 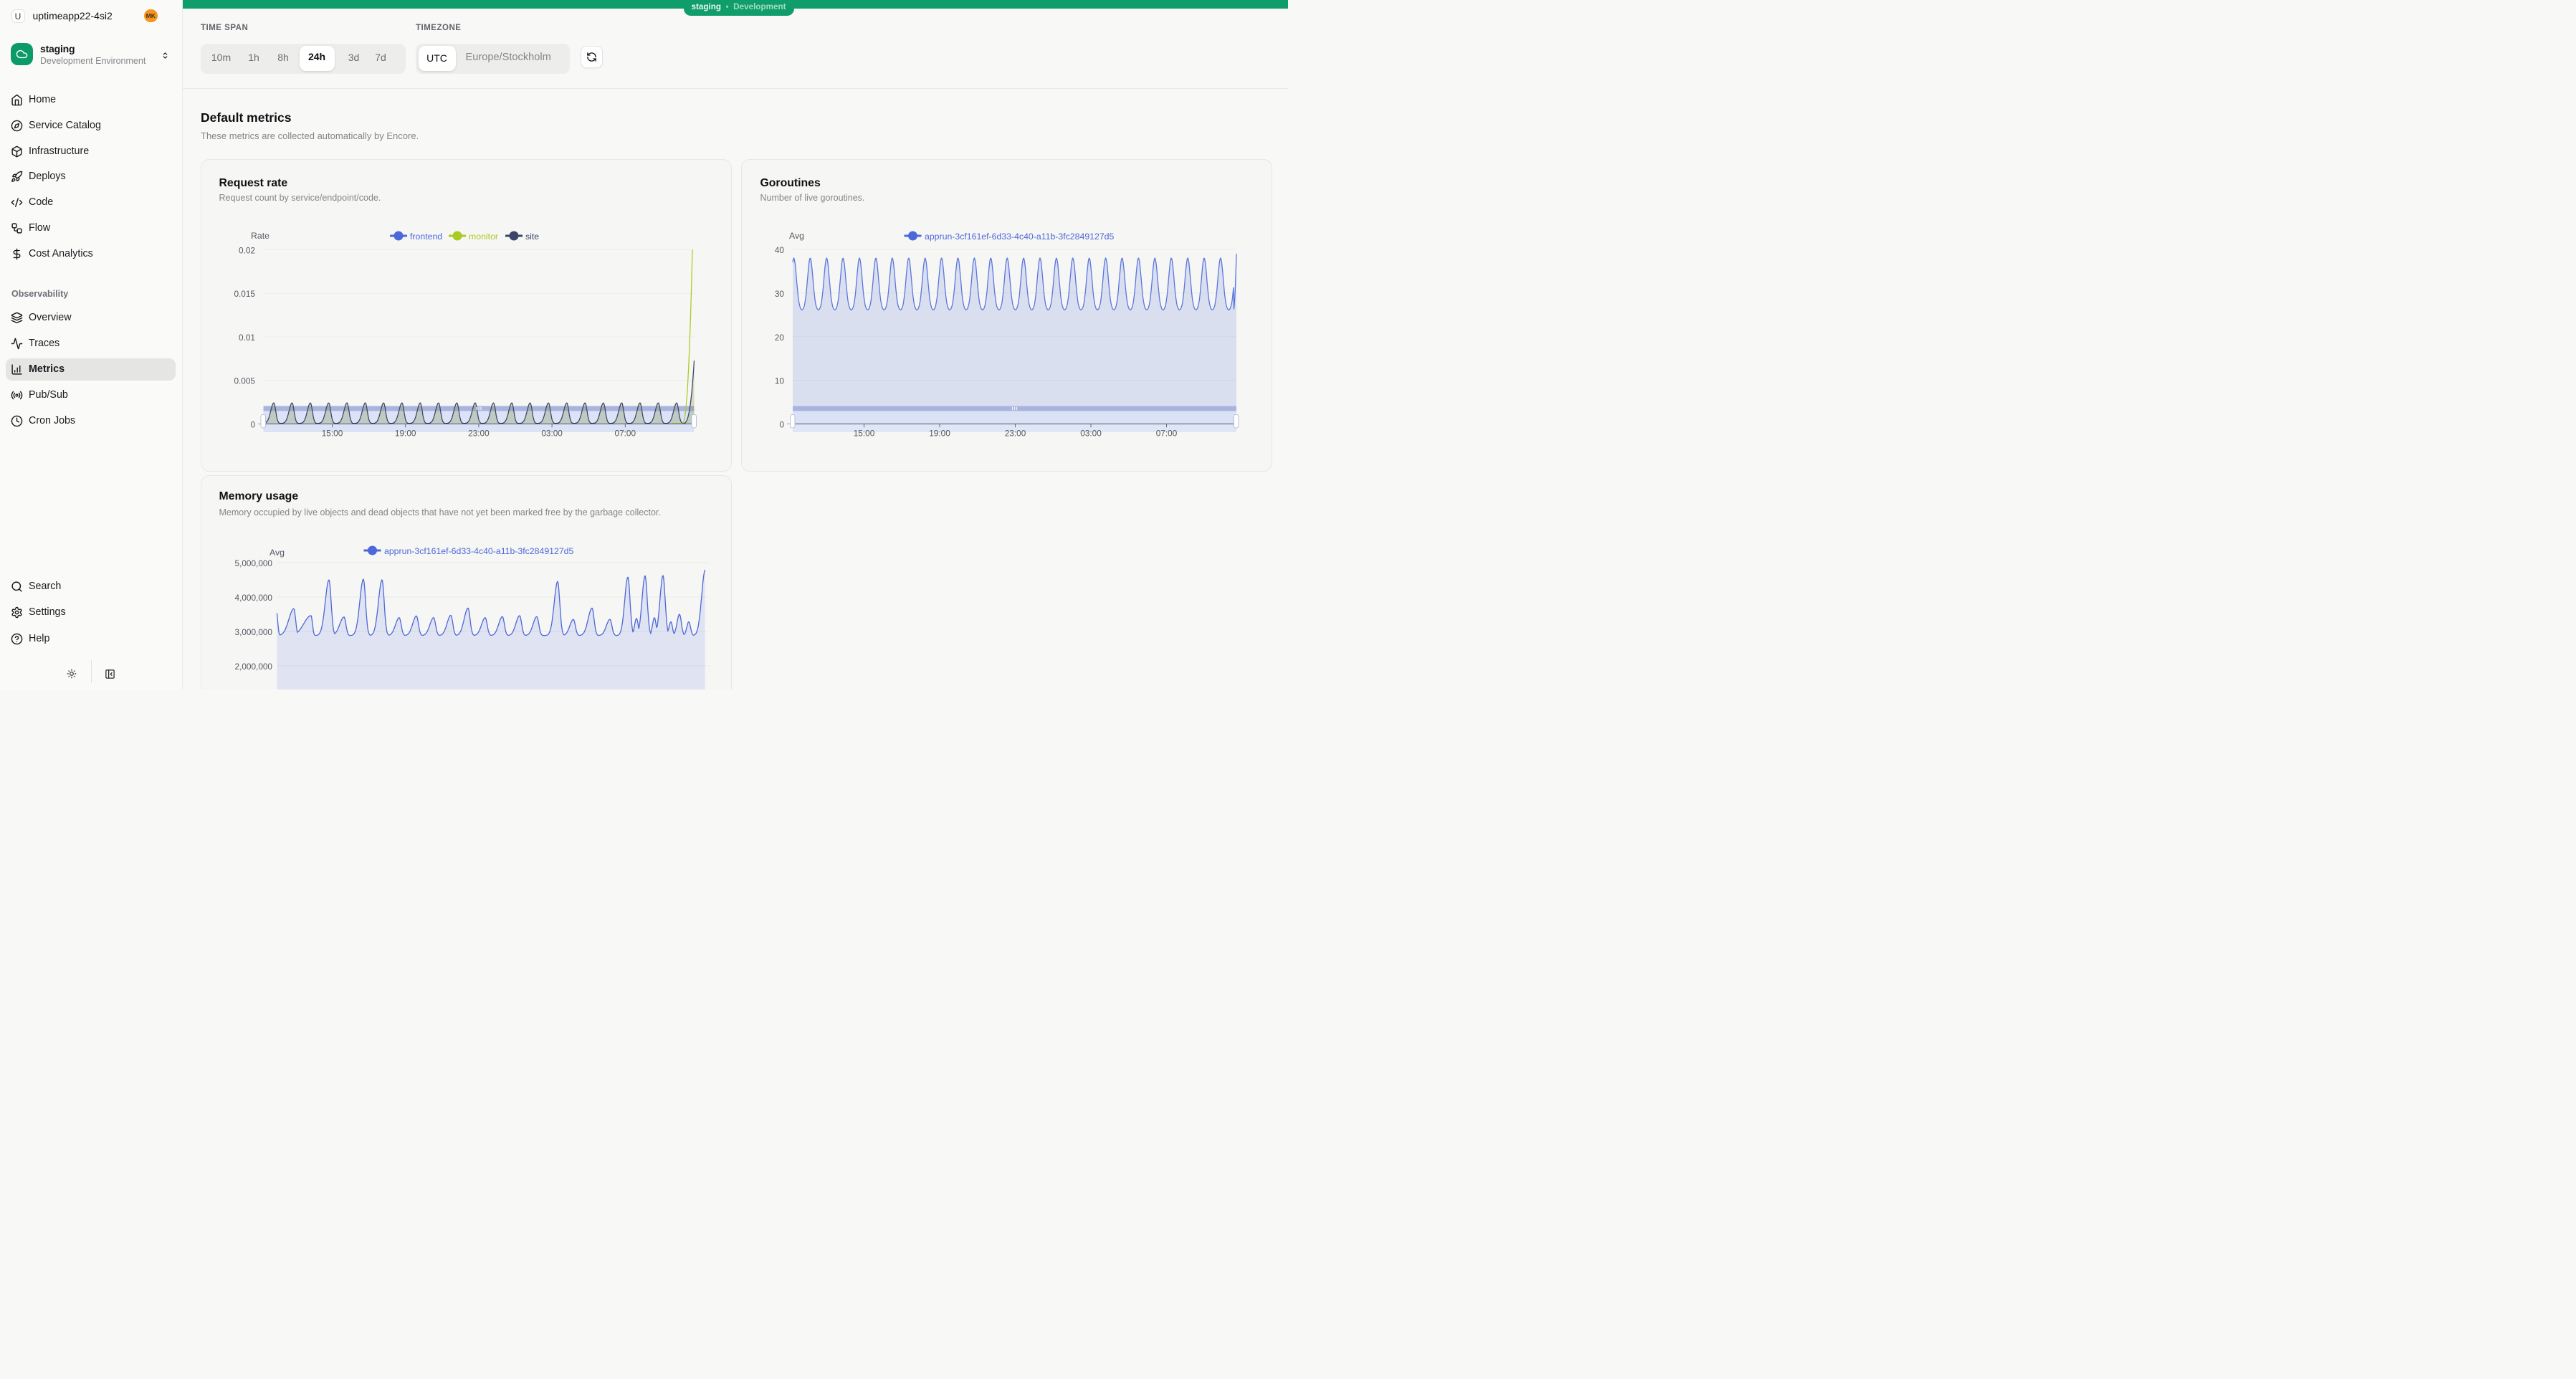 What do you see at coordinates (254, 632) in the screenshot?
I see `svg-text: 3,000,000` at bounding box center [254, 632].